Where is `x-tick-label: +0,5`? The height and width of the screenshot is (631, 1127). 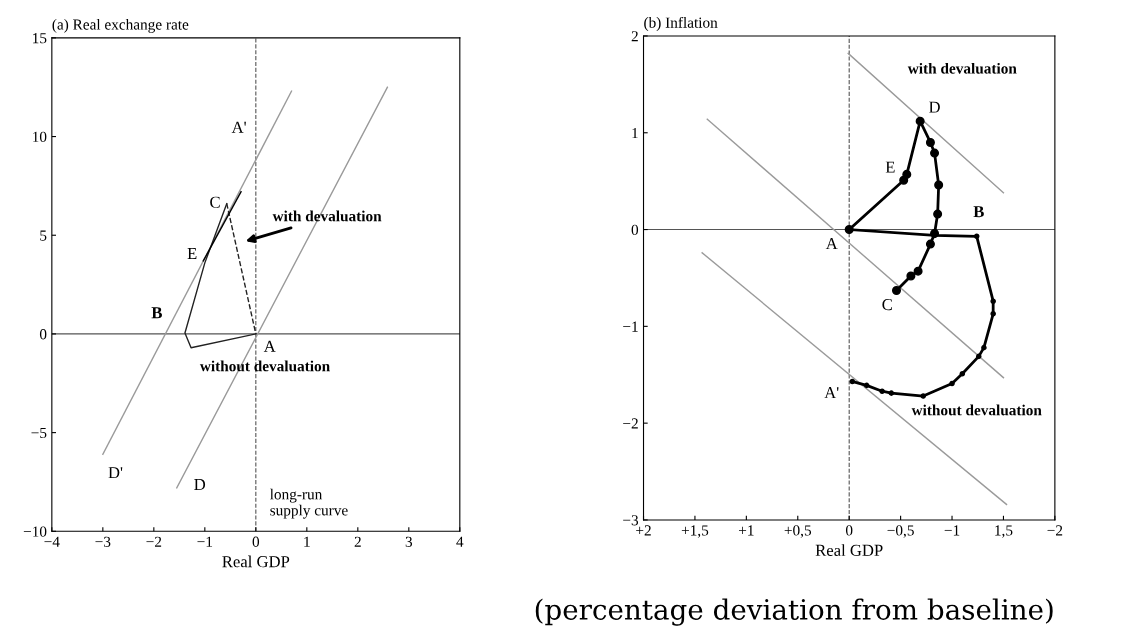 x-tick-label: +0,5 is located at coordinates (798, 531).